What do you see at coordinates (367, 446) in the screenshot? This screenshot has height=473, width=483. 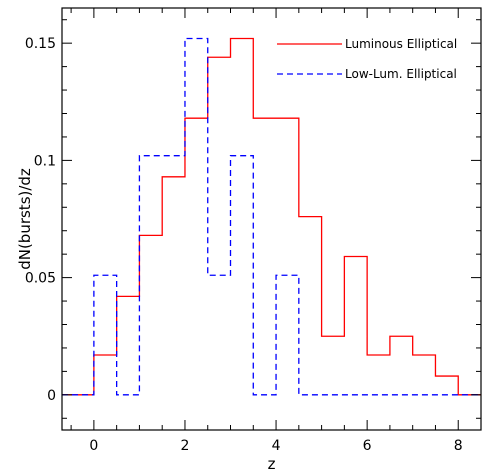 I see `x-tick-label: 6` at bounding box center [367, 446].